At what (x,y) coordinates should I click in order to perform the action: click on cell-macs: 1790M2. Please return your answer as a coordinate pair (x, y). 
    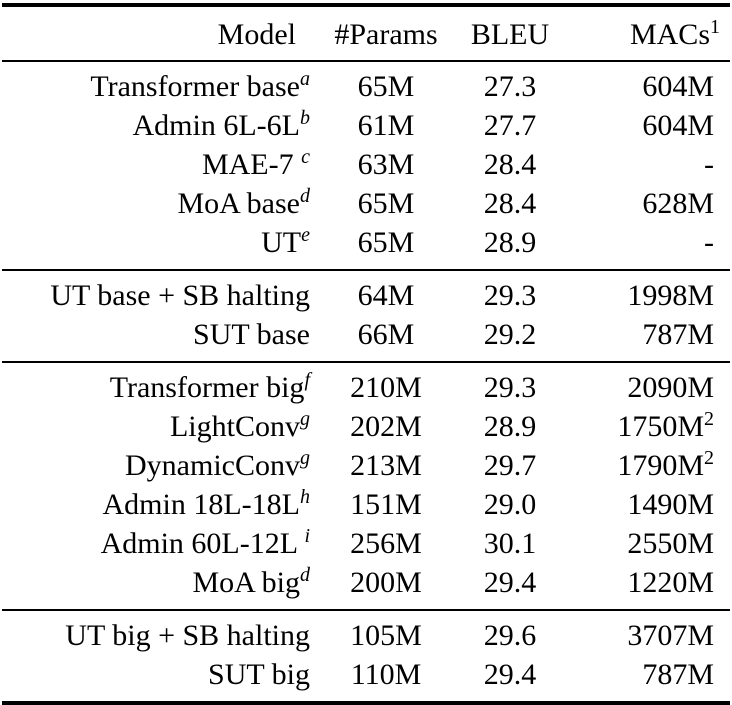
    Looking at the image, I should click on (650, 466).